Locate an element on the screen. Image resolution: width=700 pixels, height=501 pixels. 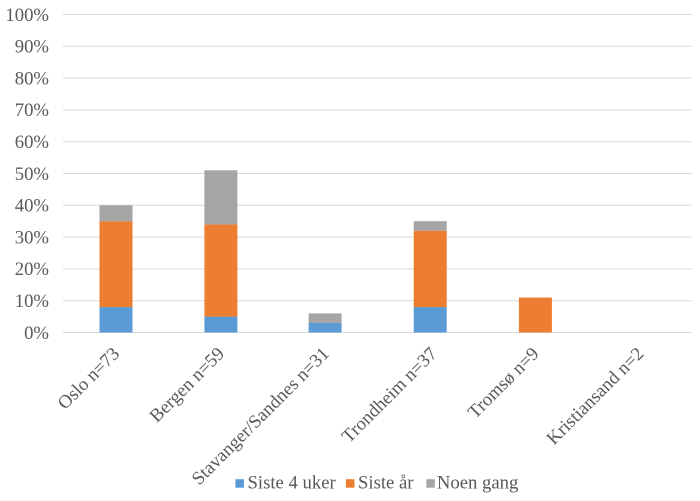
svg-text: 40% is located at coordinates (32, 206).